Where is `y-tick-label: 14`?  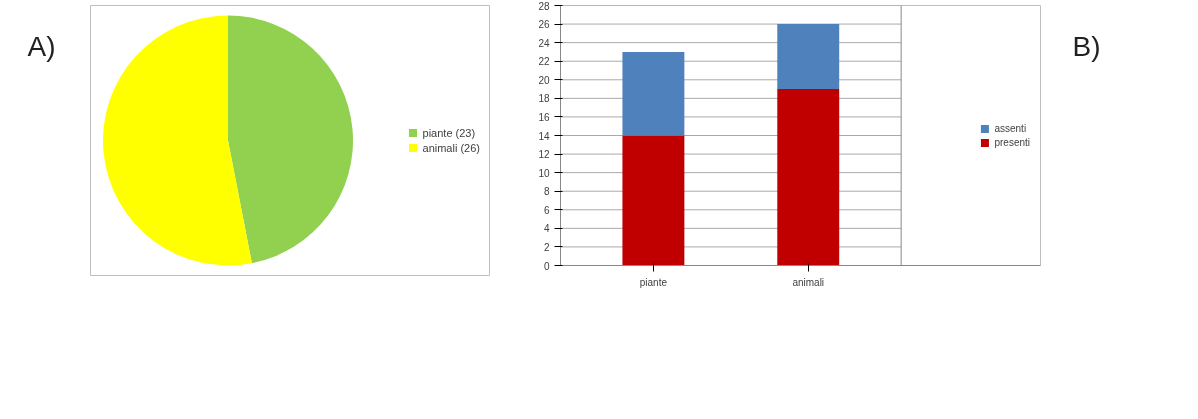 y-tick-label: 14 is located at coordinates (544, 136).